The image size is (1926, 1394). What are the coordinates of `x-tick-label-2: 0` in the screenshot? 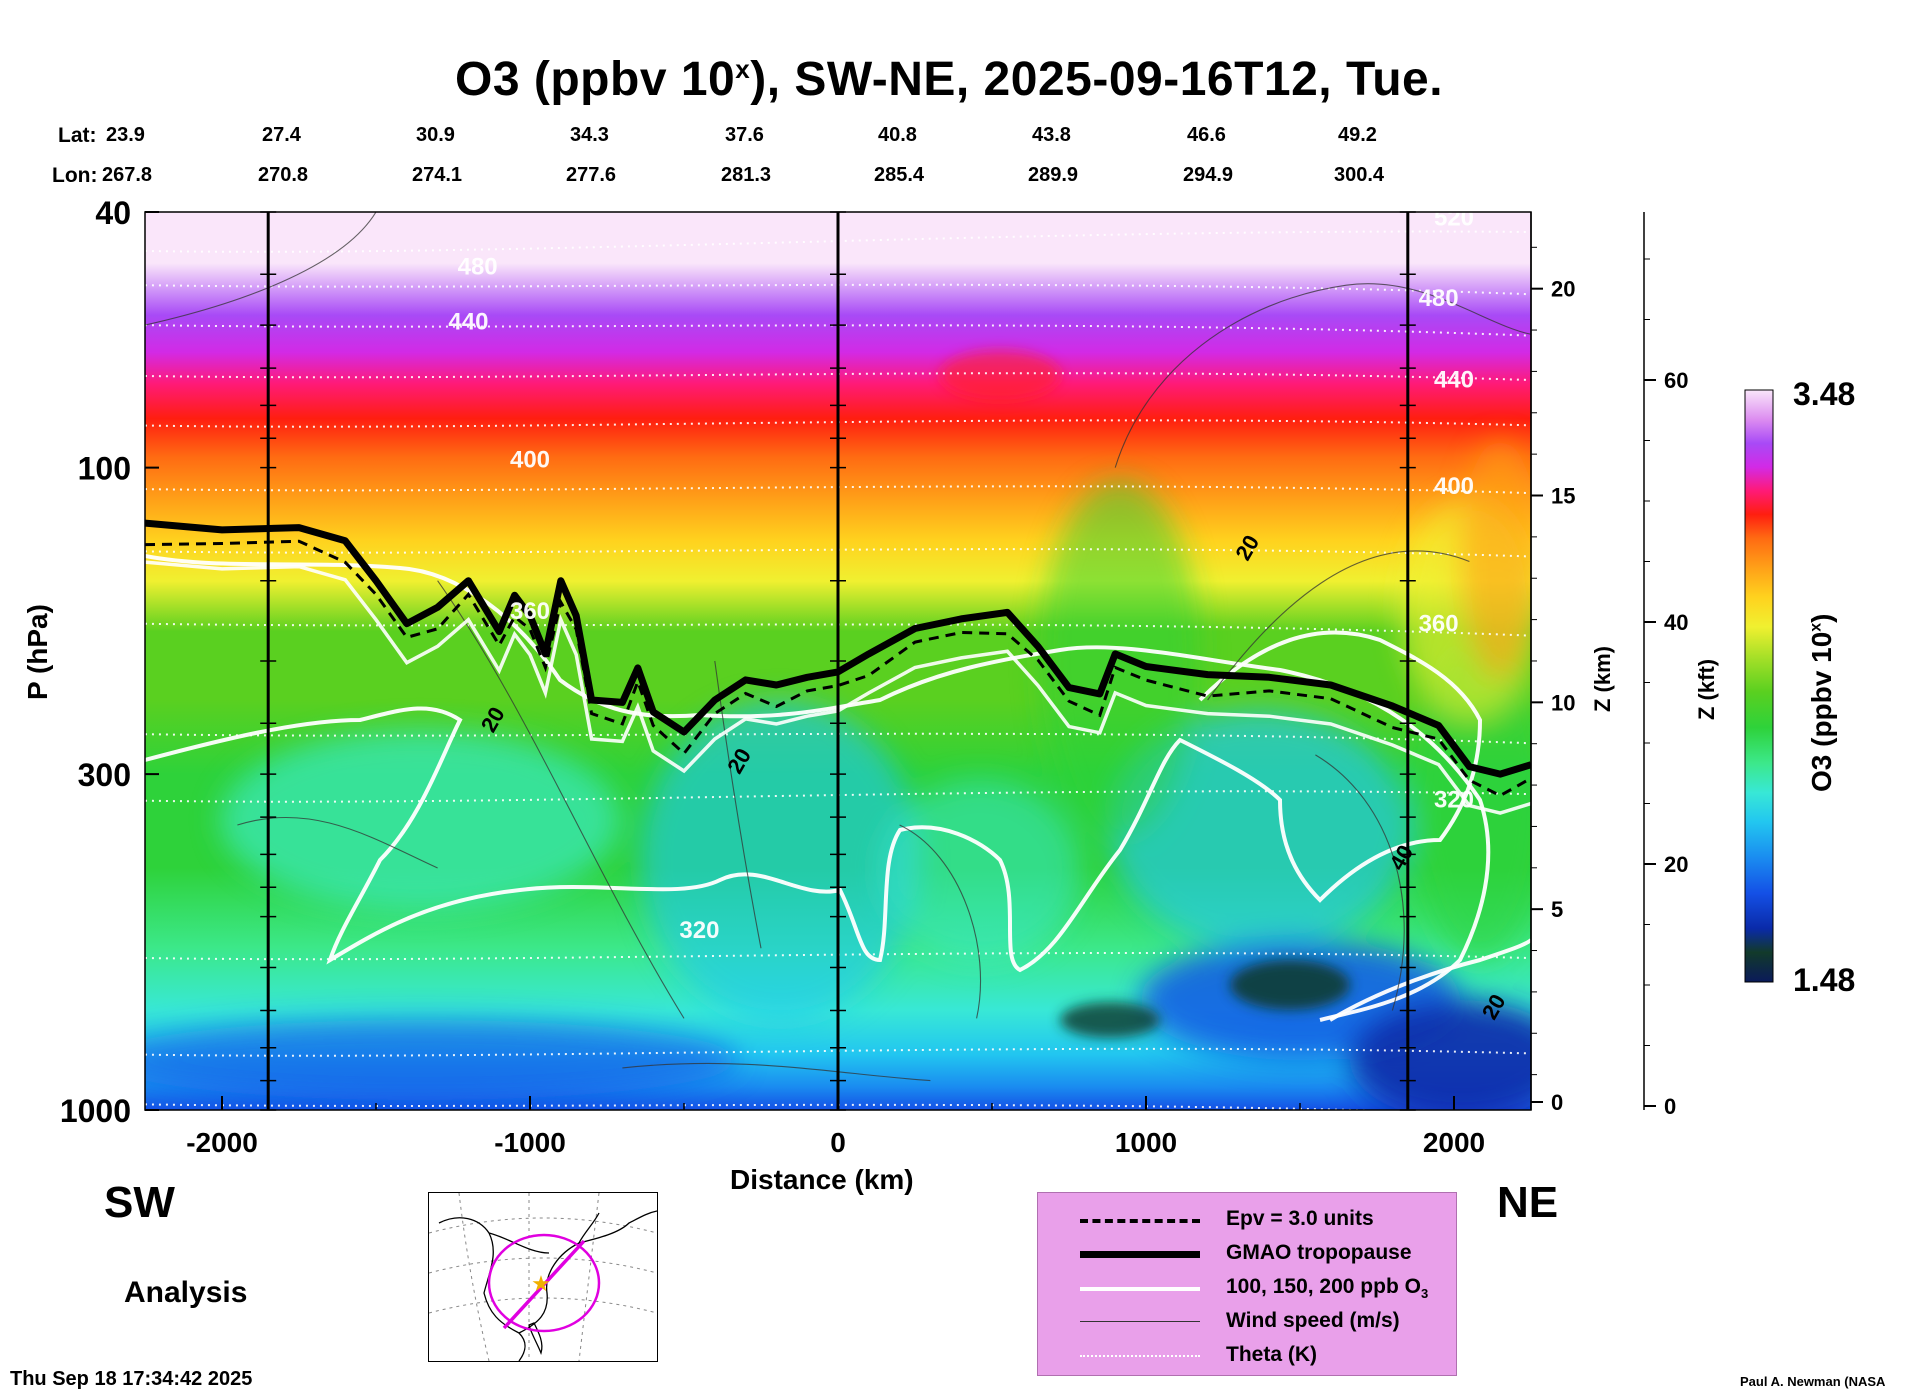 It's located at (838, 1142).